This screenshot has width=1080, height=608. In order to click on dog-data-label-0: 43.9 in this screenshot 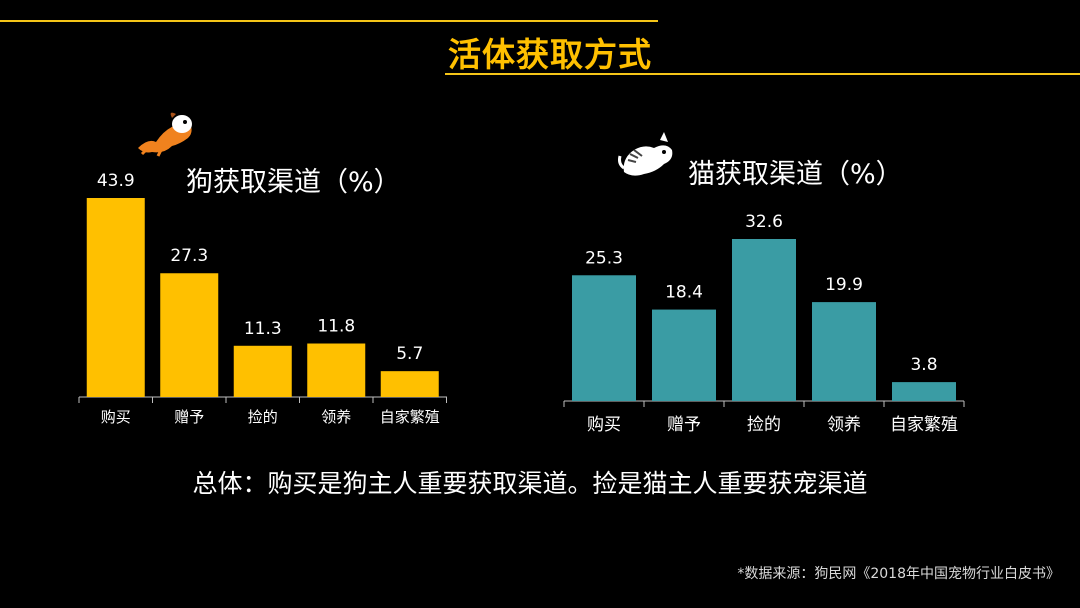, I will do `click(116, 181)`.